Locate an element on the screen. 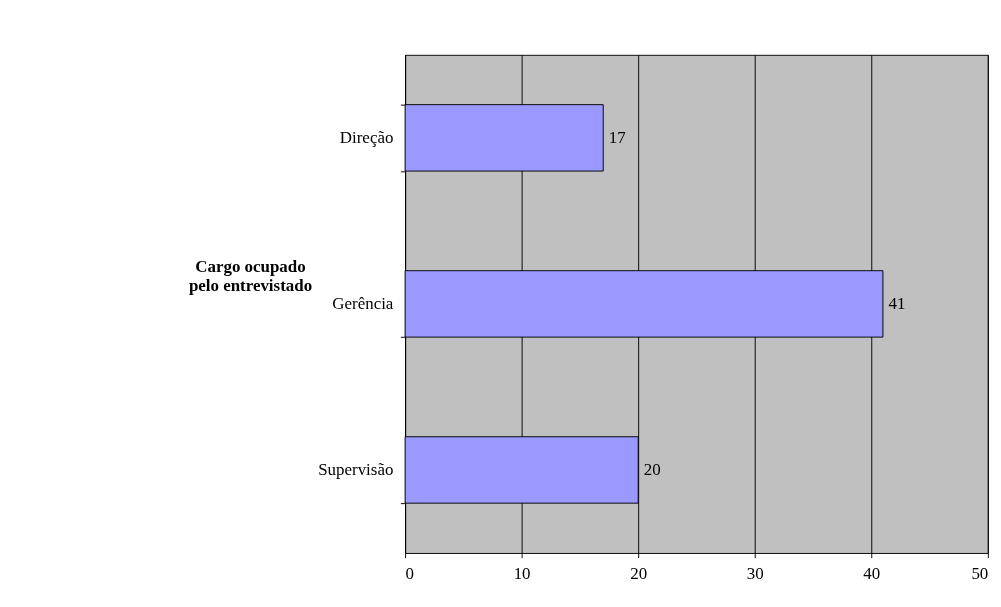 Image resolution: width=1001 pixels, height=607 pixels. x-tick-label: 50 is located at coordinates (980, 573).